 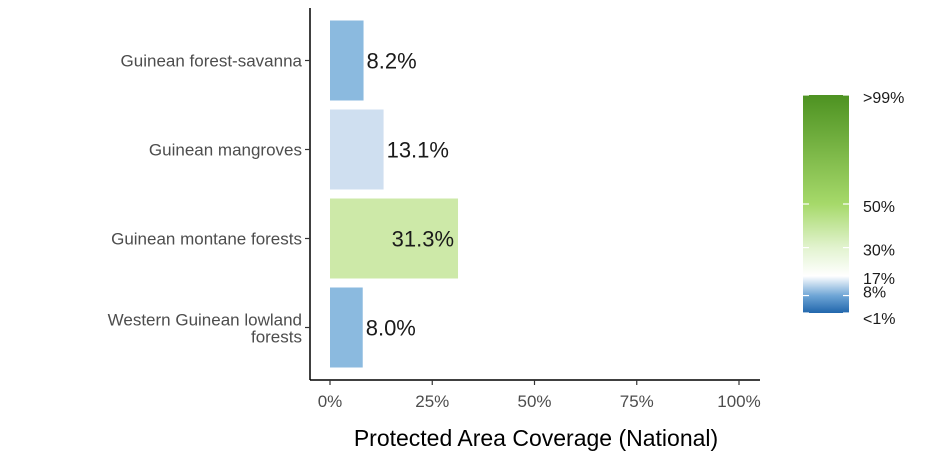 I want to click on bars, so click(x=394, y=194).